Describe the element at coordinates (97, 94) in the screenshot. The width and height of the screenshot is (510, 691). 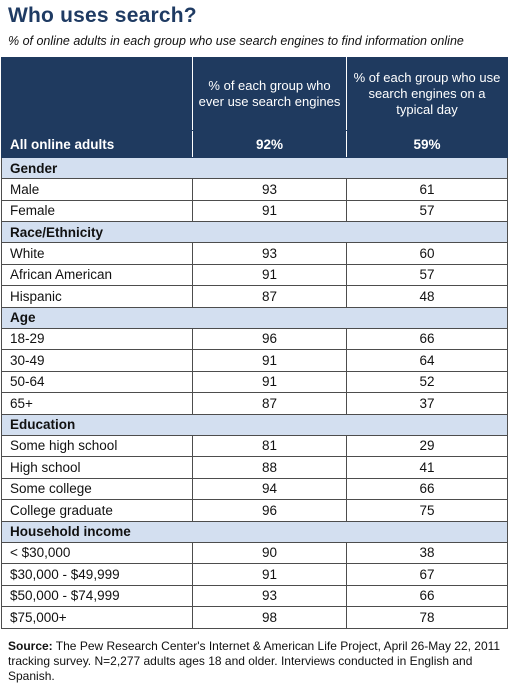
I see `column-header-group` at that location.